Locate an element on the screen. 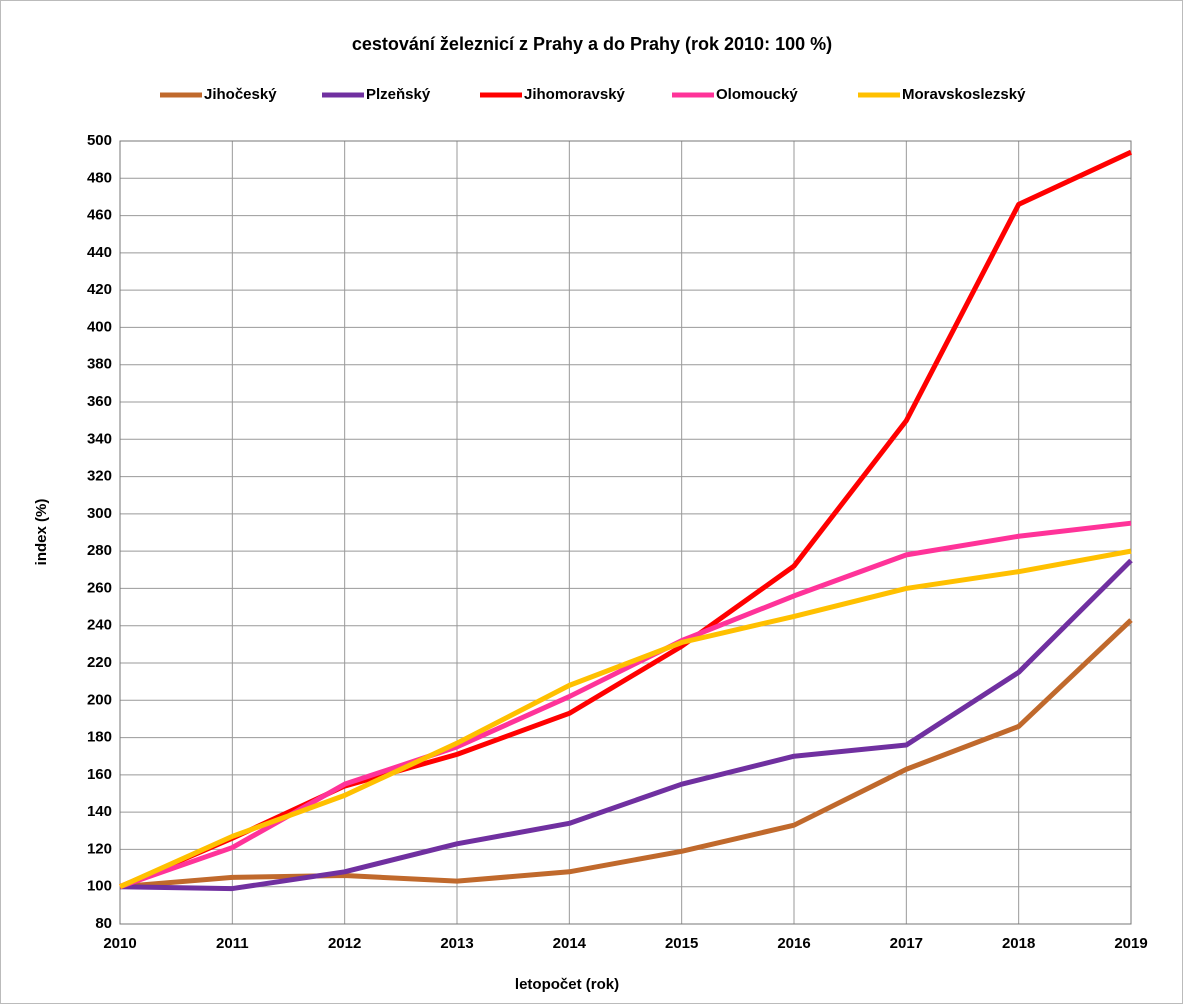 The image size is (1184, 1005). y-tick-label: 380 is located at coordinates (99, 364).